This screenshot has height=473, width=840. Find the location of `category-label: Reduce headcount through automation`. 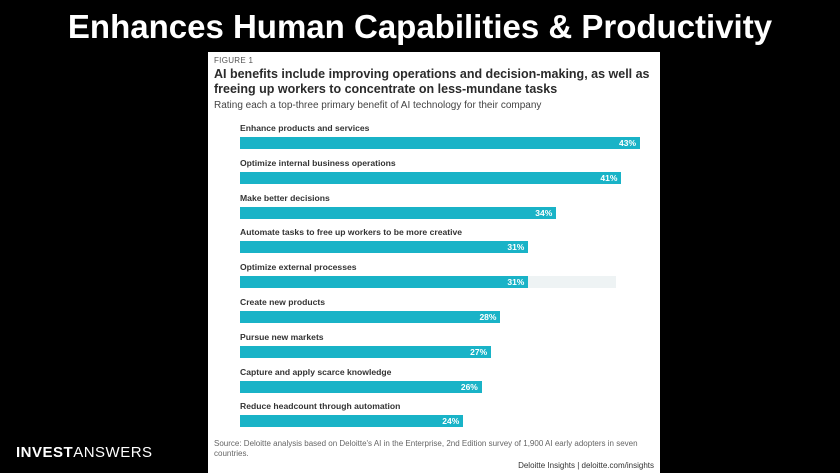

category-label: Reduce headcount through automation is located at coordinates (320, 406).